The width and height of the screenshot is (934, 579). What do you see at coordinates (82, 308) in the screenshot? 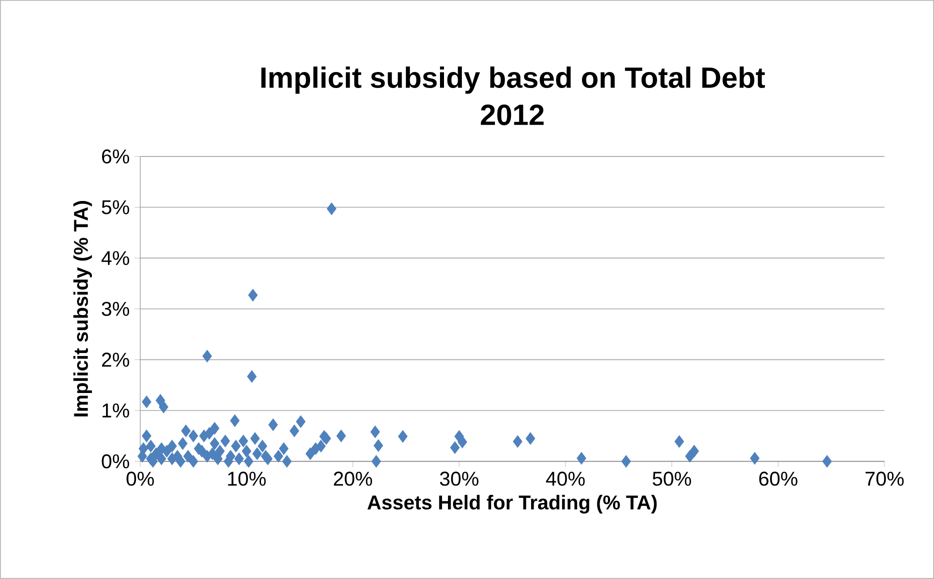
I see `y-axis-title: Implicit subsidy (% TA)` at bounding box center [82, 308].